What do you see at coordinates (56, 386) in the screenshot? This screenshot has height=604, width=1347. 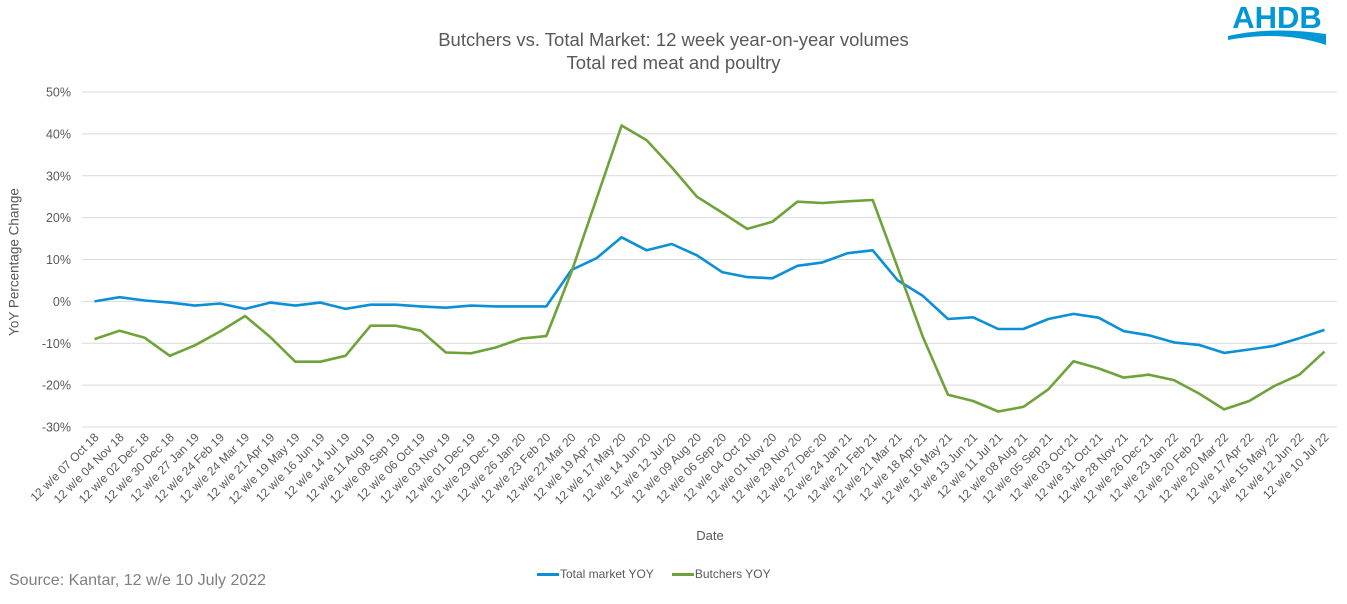 I see `y-tick-label: -20%` at bounding box center [56, 386].